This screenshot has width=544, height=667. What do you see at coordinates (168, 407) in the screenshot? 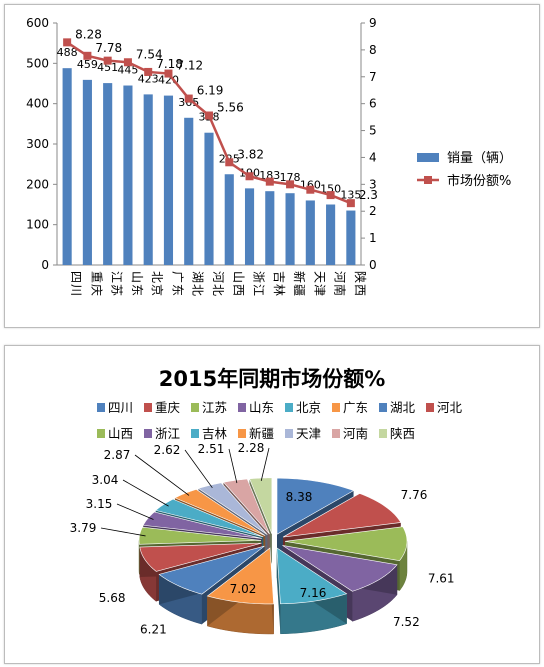
I see `legend-label: 重庆` at bounding box center [168, 407].